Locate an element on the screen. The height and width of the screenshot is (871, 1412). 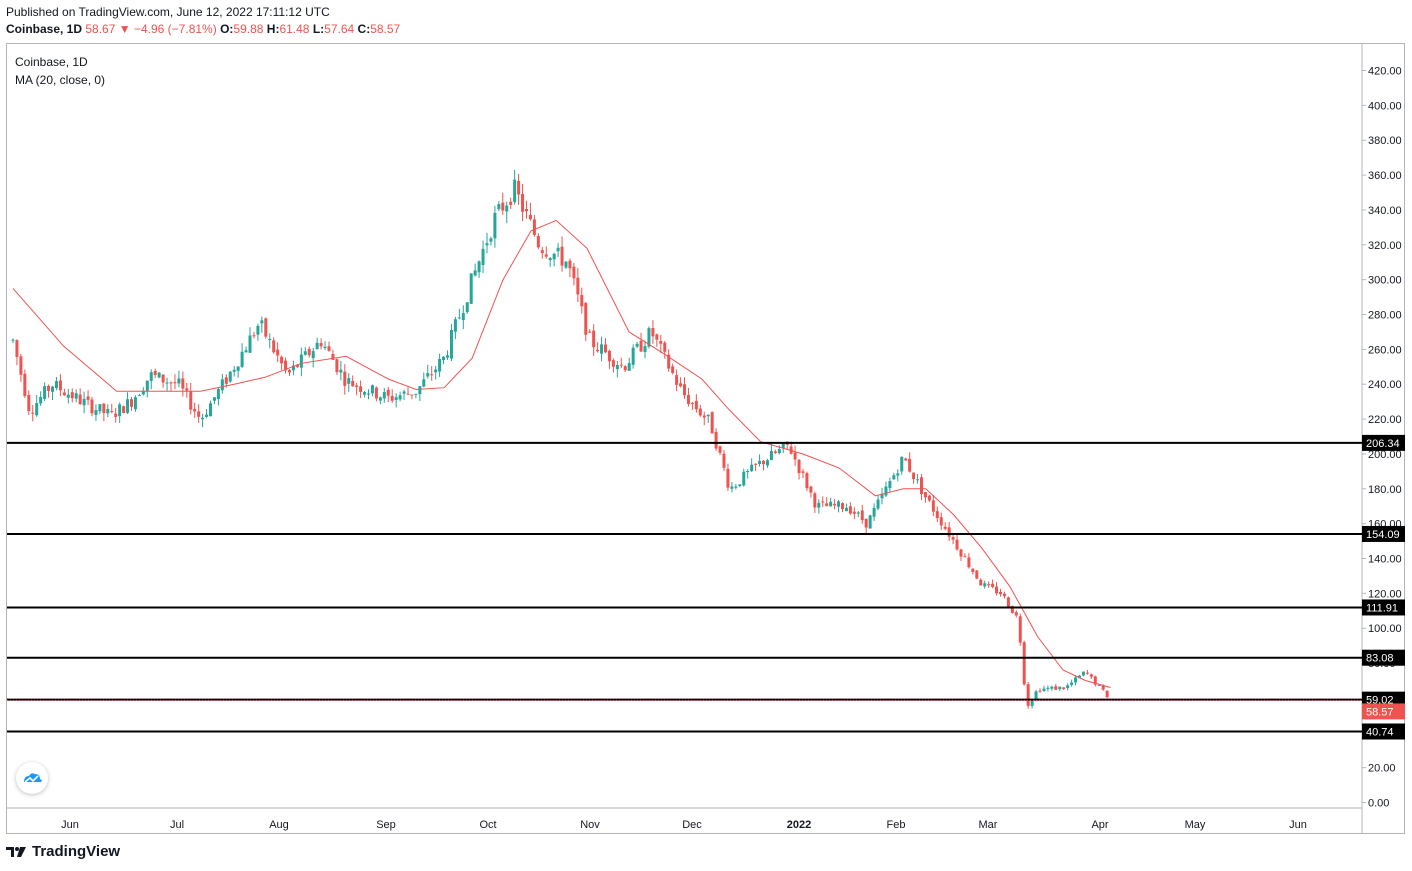
level-price-label: 40.74 is located at coordinates (1380, 732).